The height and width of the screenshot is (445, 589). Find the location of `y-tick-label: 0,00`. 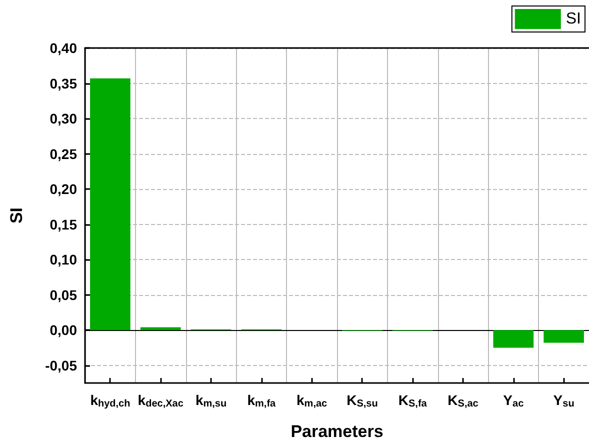

y-tick-label: 0,00 is located at coordinates (64, 330).